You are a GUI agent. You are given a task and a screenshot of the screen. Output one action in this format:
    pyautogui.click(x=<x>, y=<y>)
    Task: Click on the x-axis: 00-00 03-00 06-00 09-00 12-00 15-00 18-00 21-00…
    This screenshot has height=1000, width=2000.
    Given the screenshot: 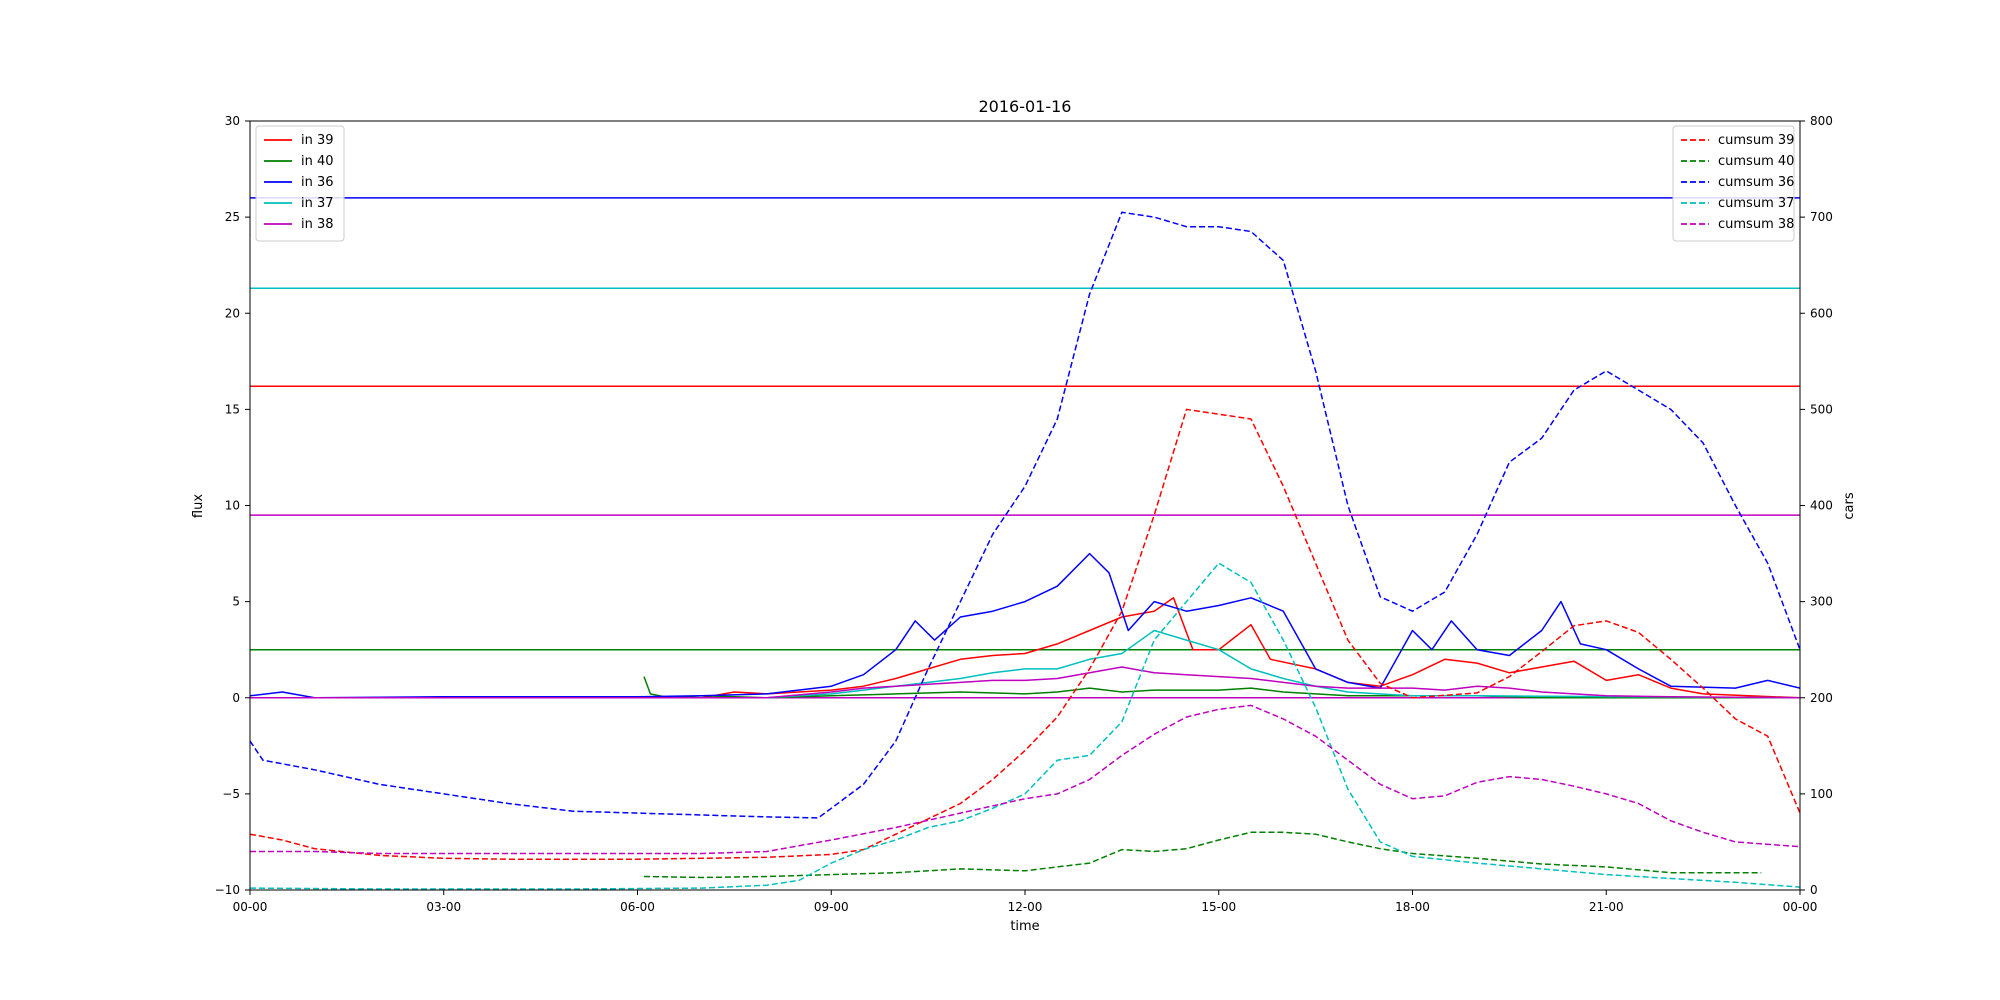 What is the action you would take?
    pyautogui.click(x=1025, y=902)
    